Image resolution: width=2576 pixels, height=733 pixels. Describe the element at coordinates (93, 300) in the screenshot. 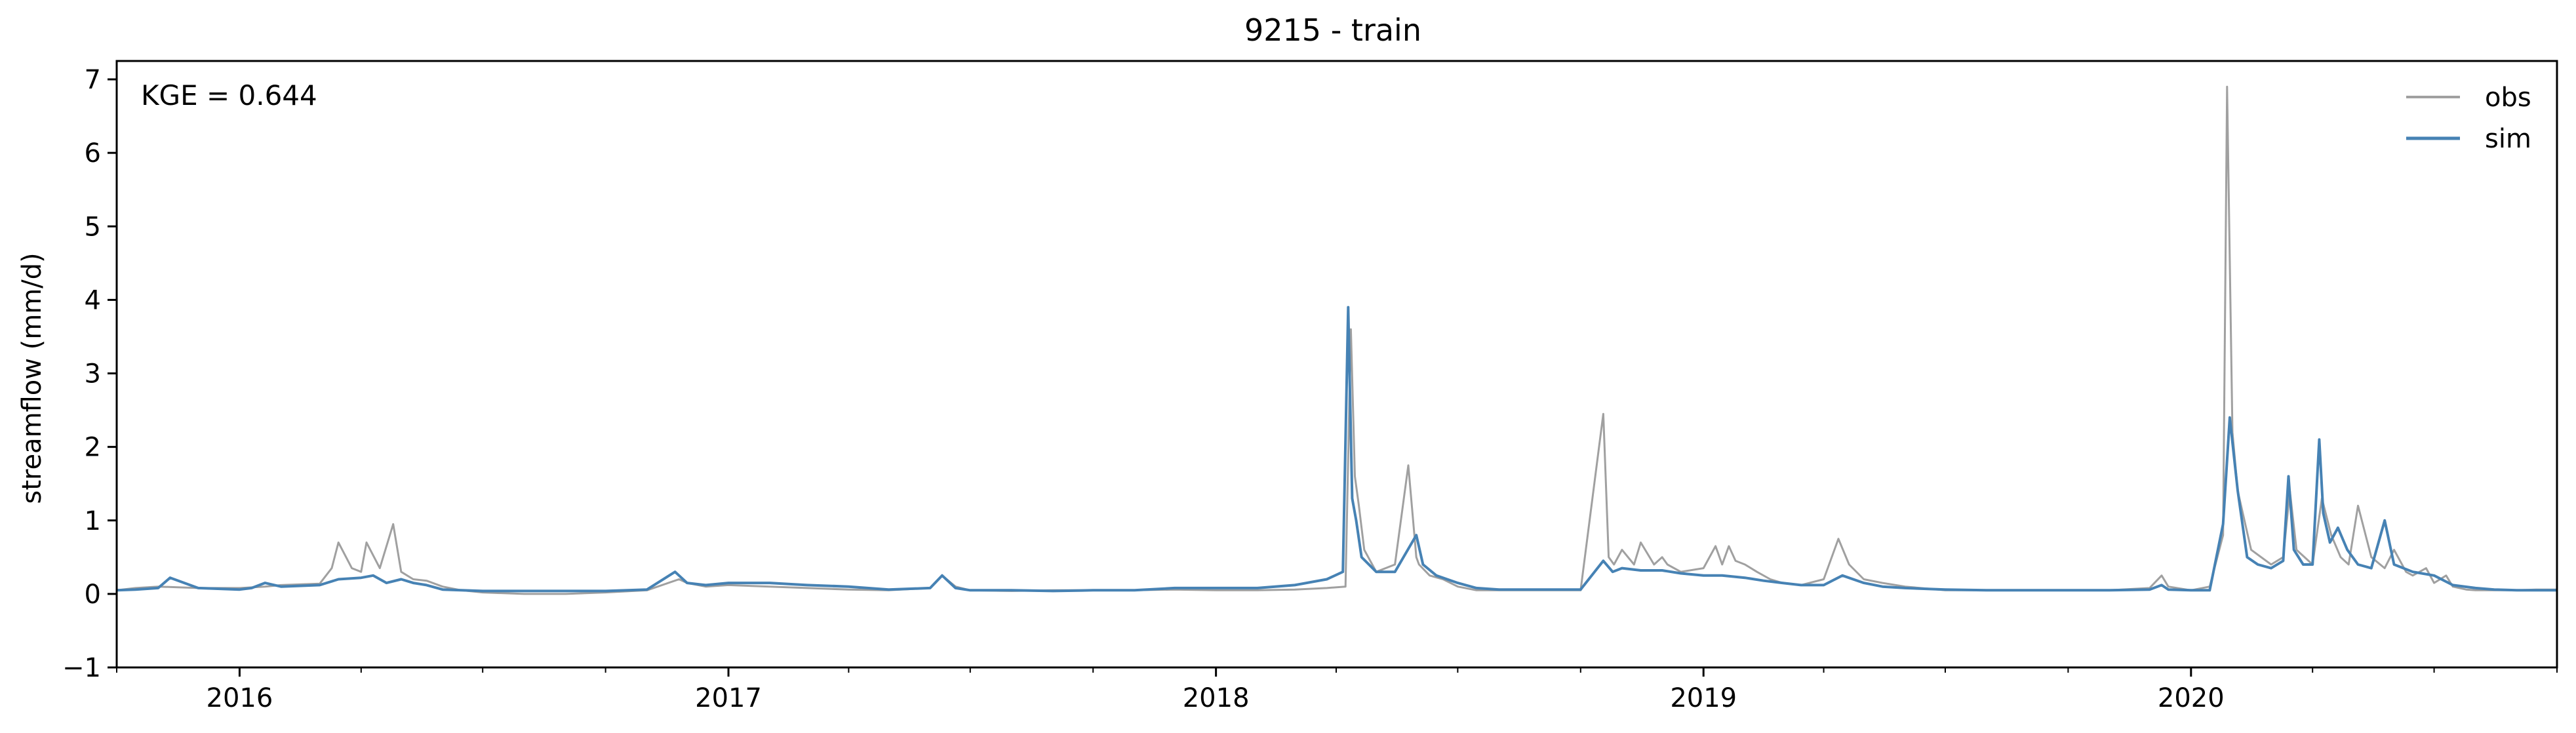

I see `y-tick-label: 4` at that location.